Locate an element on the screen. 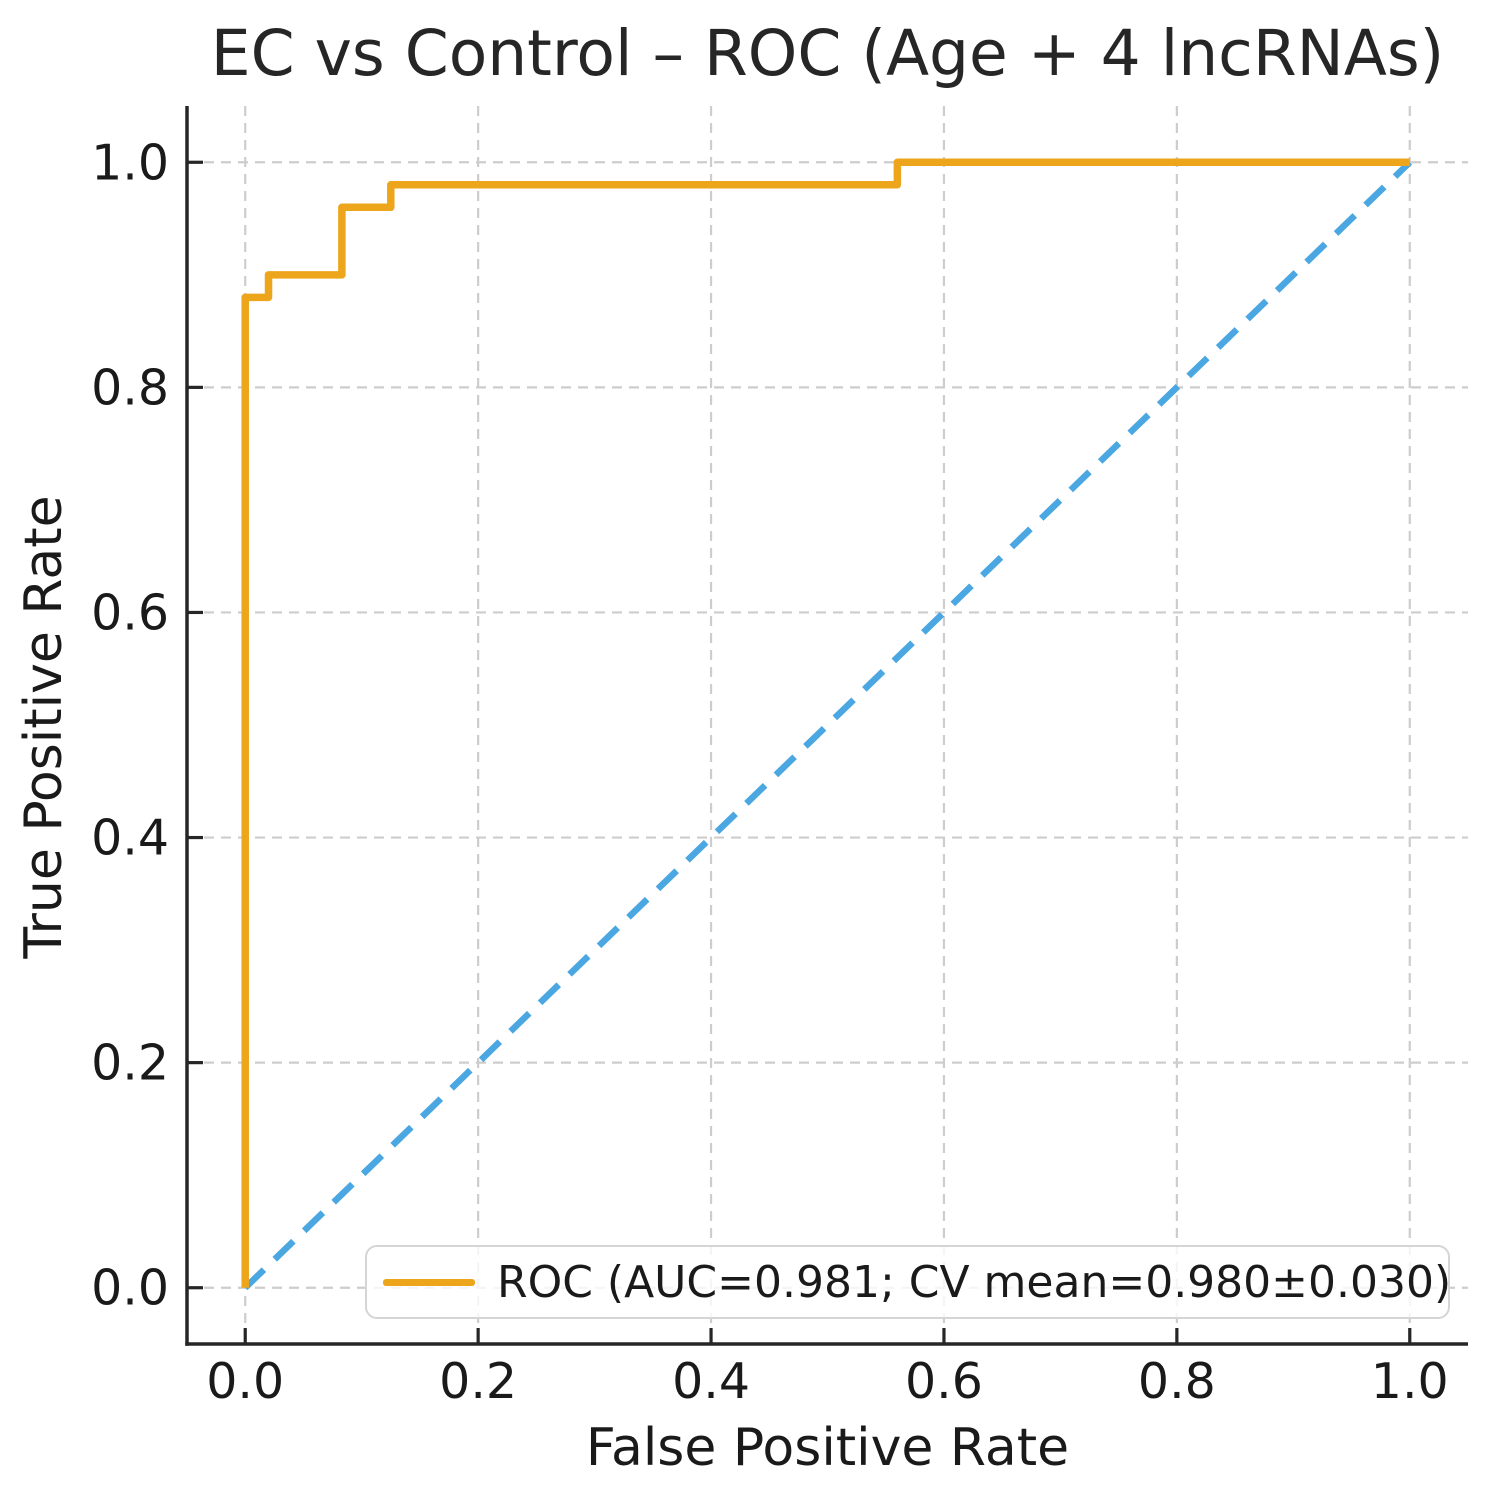 The height and width of the screenshot is (1490, 1501). x-tick-label: 0.2 is located at coordinates (478, 1381).